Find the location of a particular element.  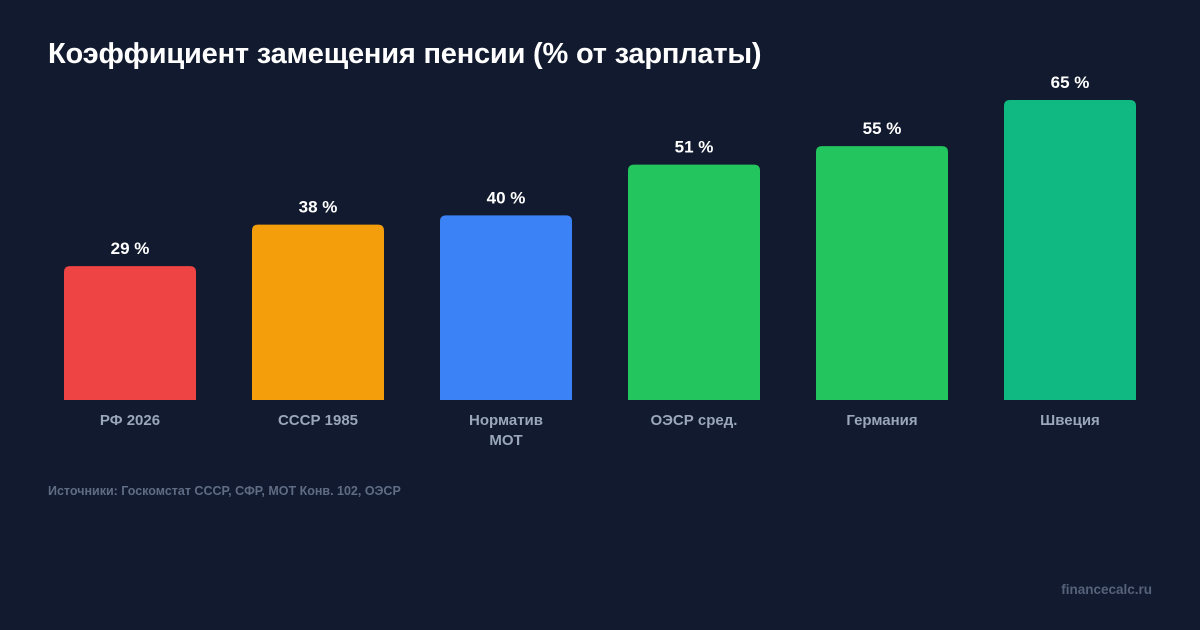

category-label-4: Германия is located at coordinates (881, 420).